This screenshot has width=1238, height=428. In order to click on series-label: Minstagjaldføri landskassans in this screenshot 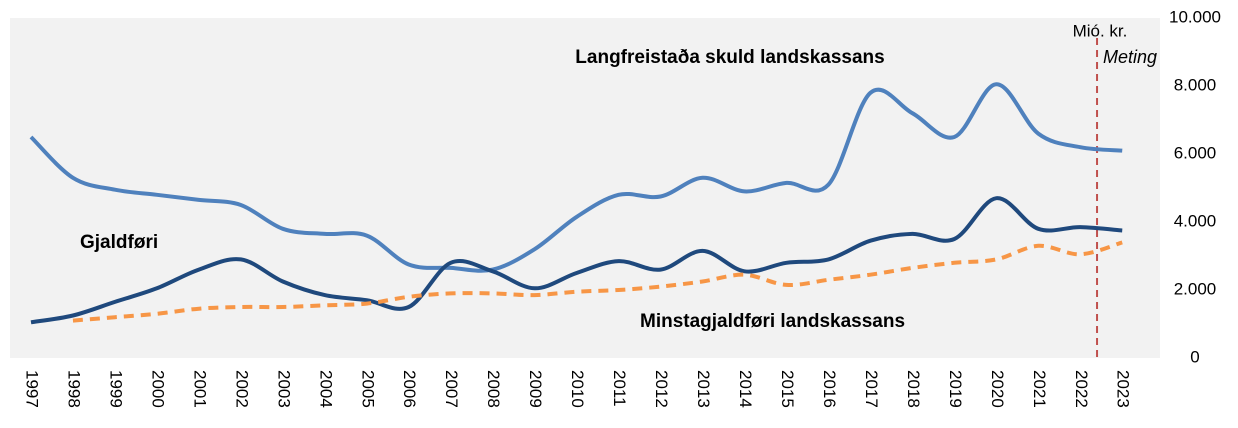, I will do `click(772, 321)`.